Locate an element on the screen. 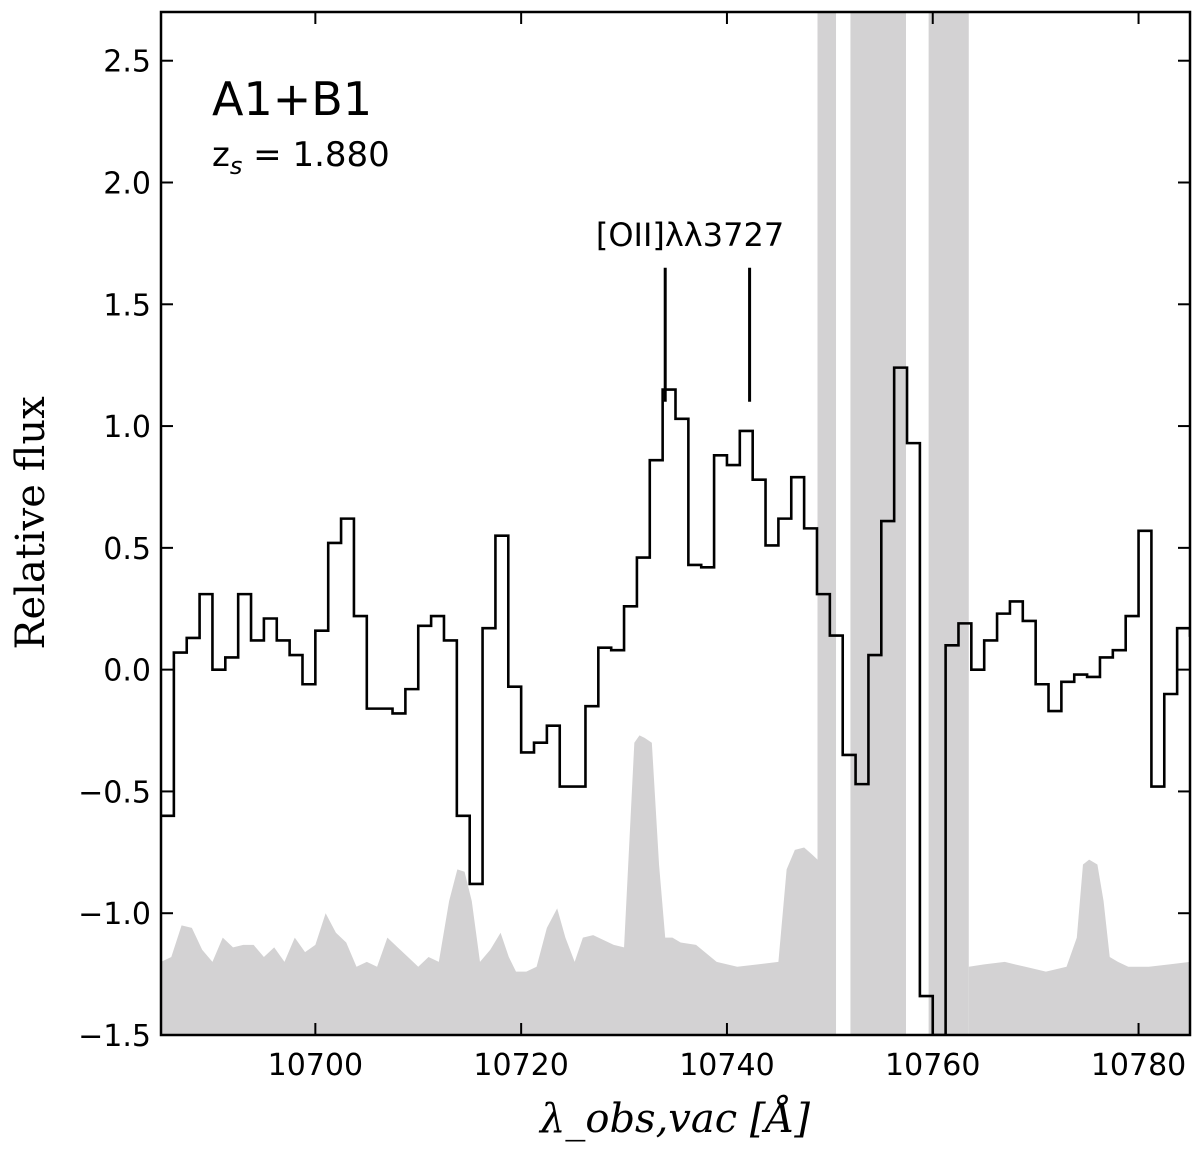  masked-regions-layer is located at coordinates (893, 523).